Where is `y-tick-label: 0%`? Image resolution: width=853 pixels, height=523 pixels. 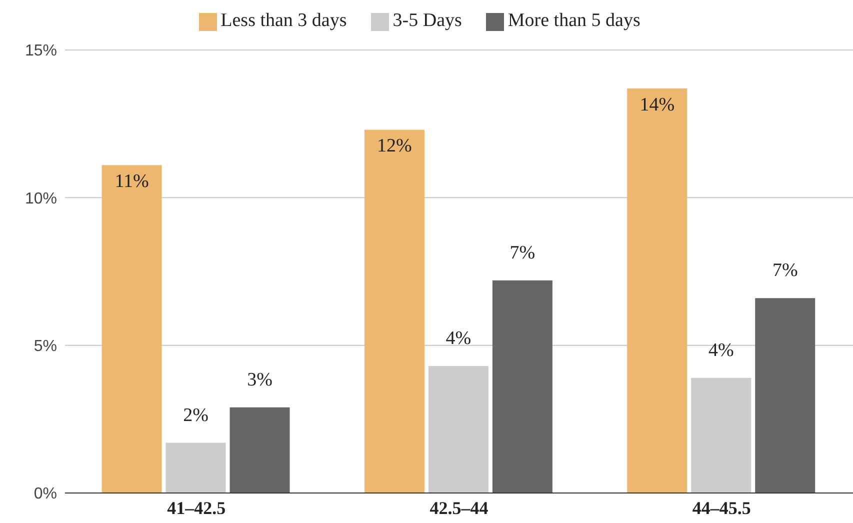
y-tick-label: 0% is located at coordinates (45, 494).